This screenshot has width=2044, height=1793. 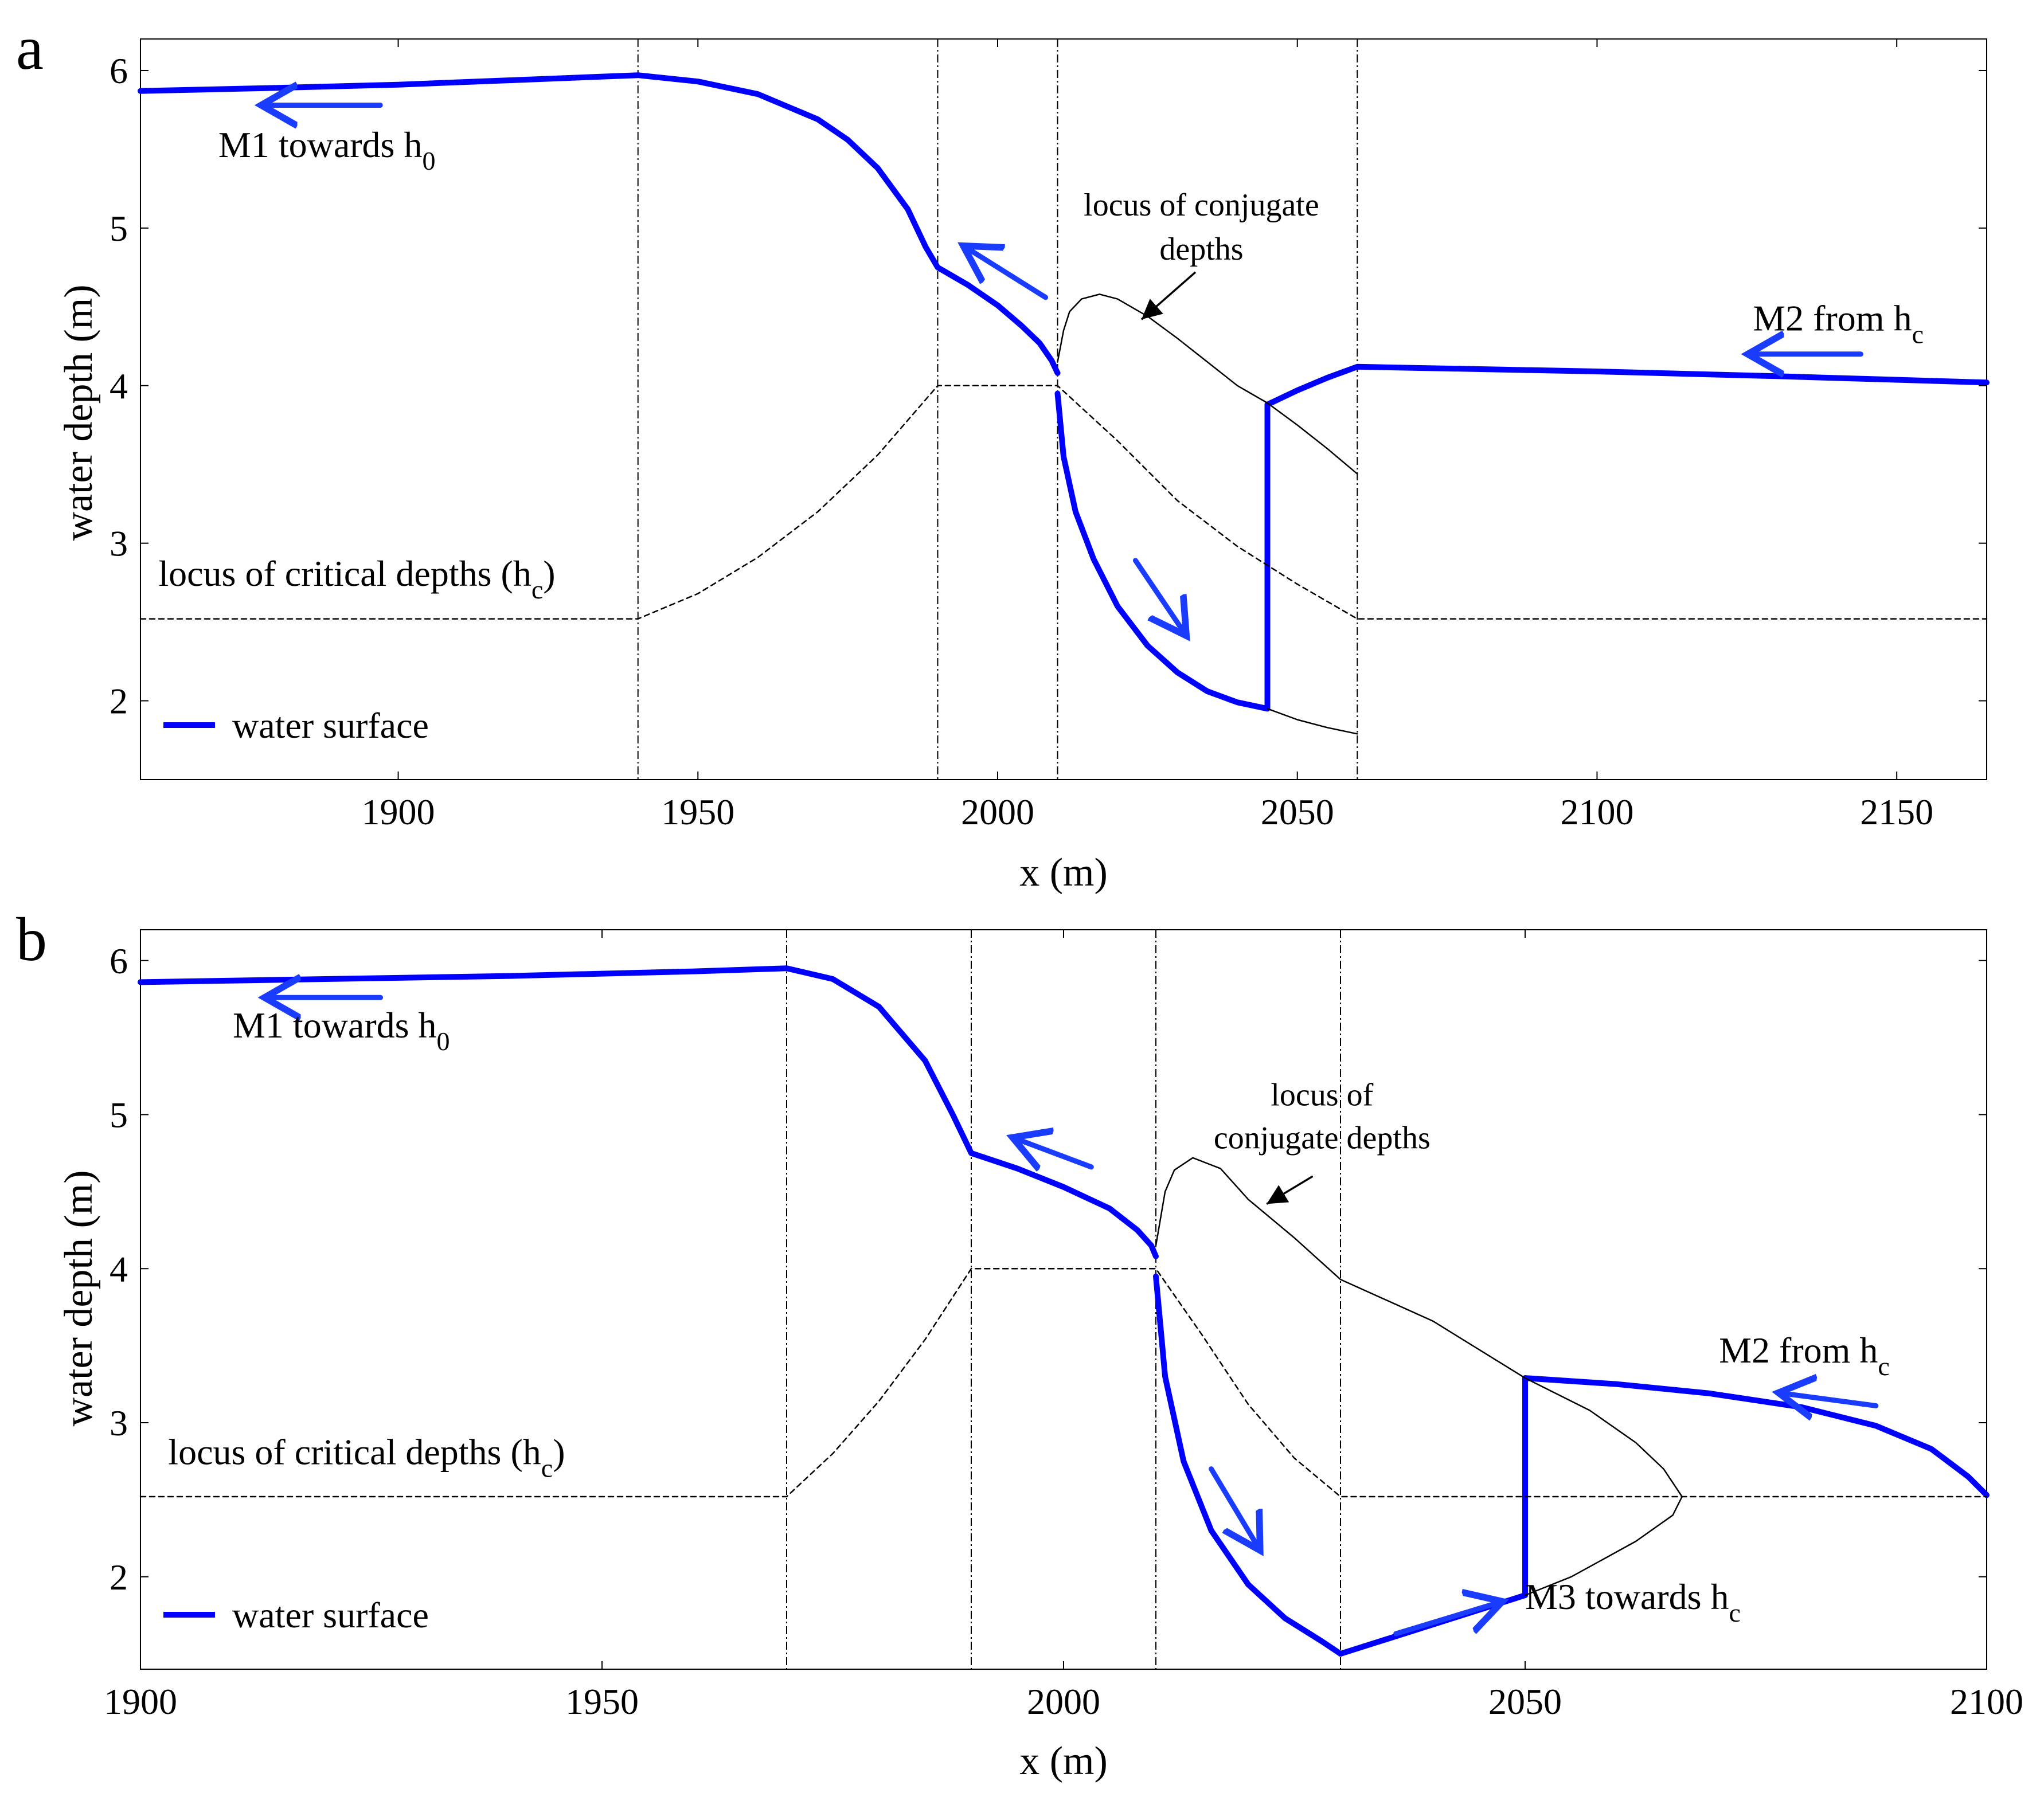 I want to click on annotation-label: locus of, so click(x=1322, y=1095).